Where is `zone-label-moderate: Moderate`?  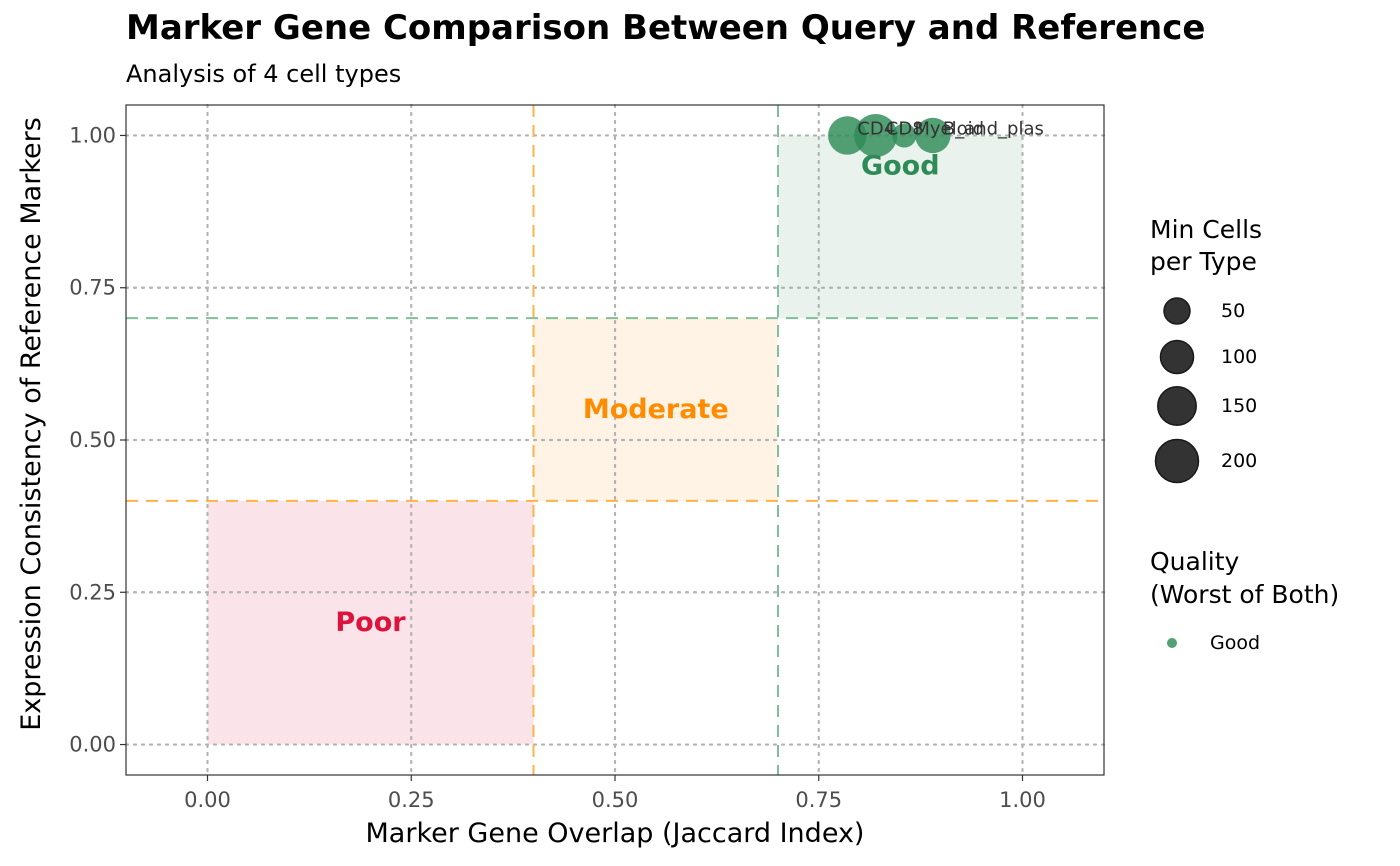
zone-label-moderate: Moderate is located at coordinates (656, 409).